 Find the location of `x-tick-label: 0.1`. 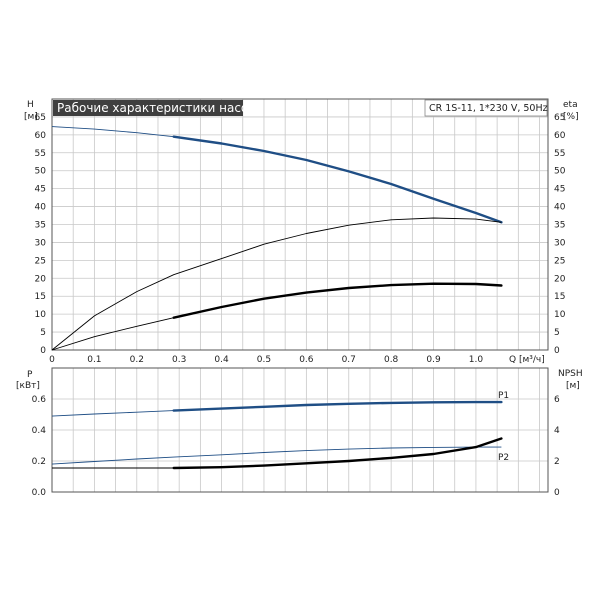

x-tick-label: 0.1 is located at coordinates (94, 360).